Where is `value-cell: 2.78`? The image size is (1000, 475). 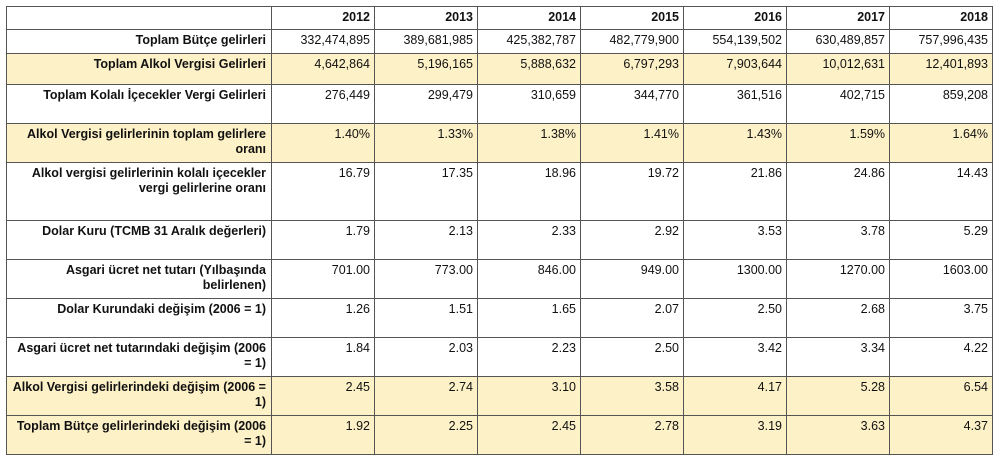
value-cell: 2.78 is located at coordinates (632, 435).